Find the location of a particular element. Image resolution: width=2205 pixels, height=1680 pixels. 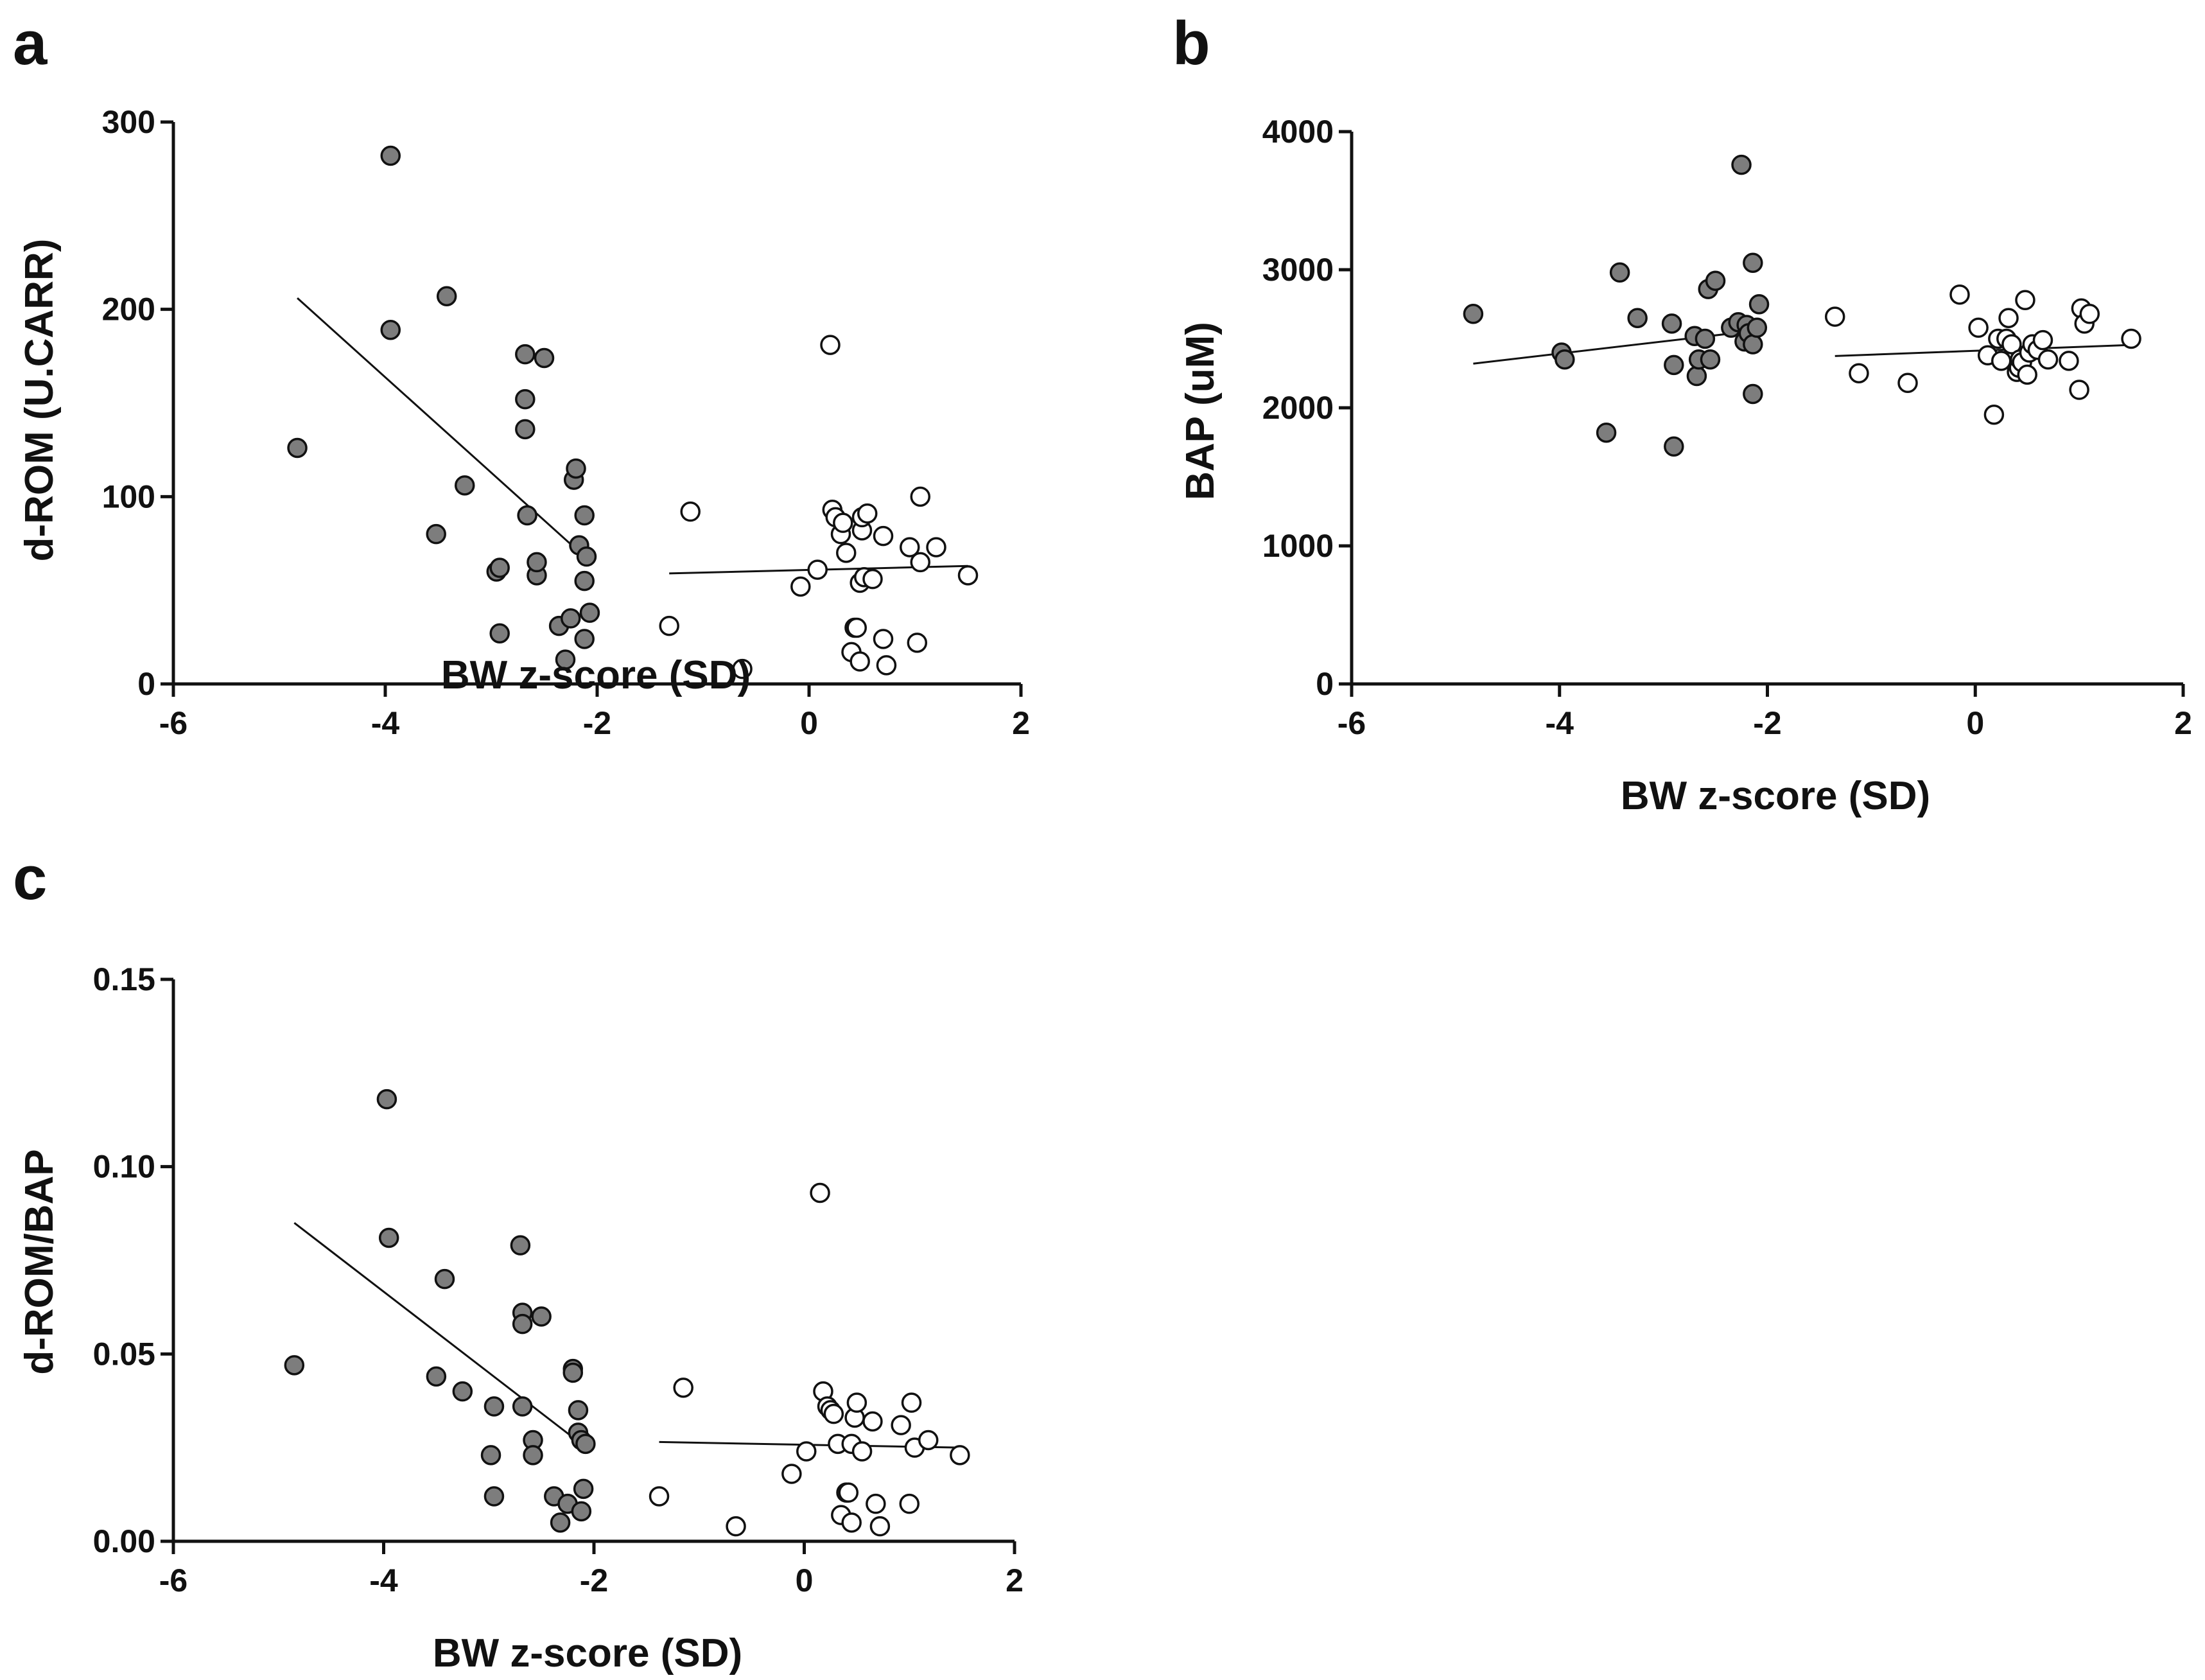

x-axis-title-c: BW z-score (SD) is located at coordinates (587, 1654).